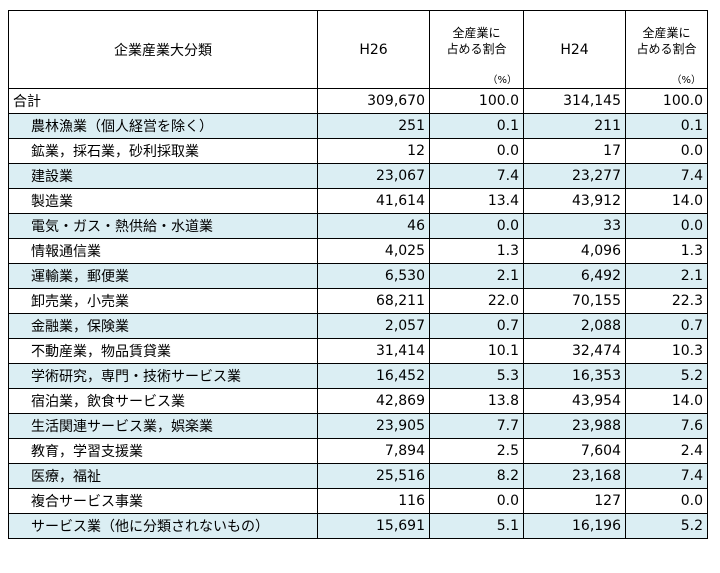 Image resolution: width=720 pixels, height=573 pixels. I want to click on table-row: 情報通信業 4,025 1.3 4,096 1.3, so click(358, 251).